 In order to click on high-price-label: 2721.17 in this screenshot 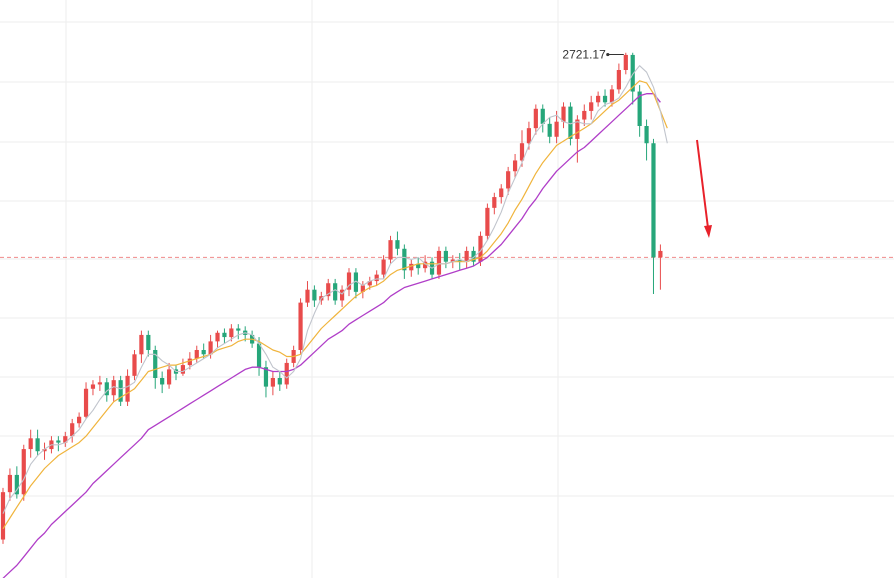, I will do `click(584, 55)`.